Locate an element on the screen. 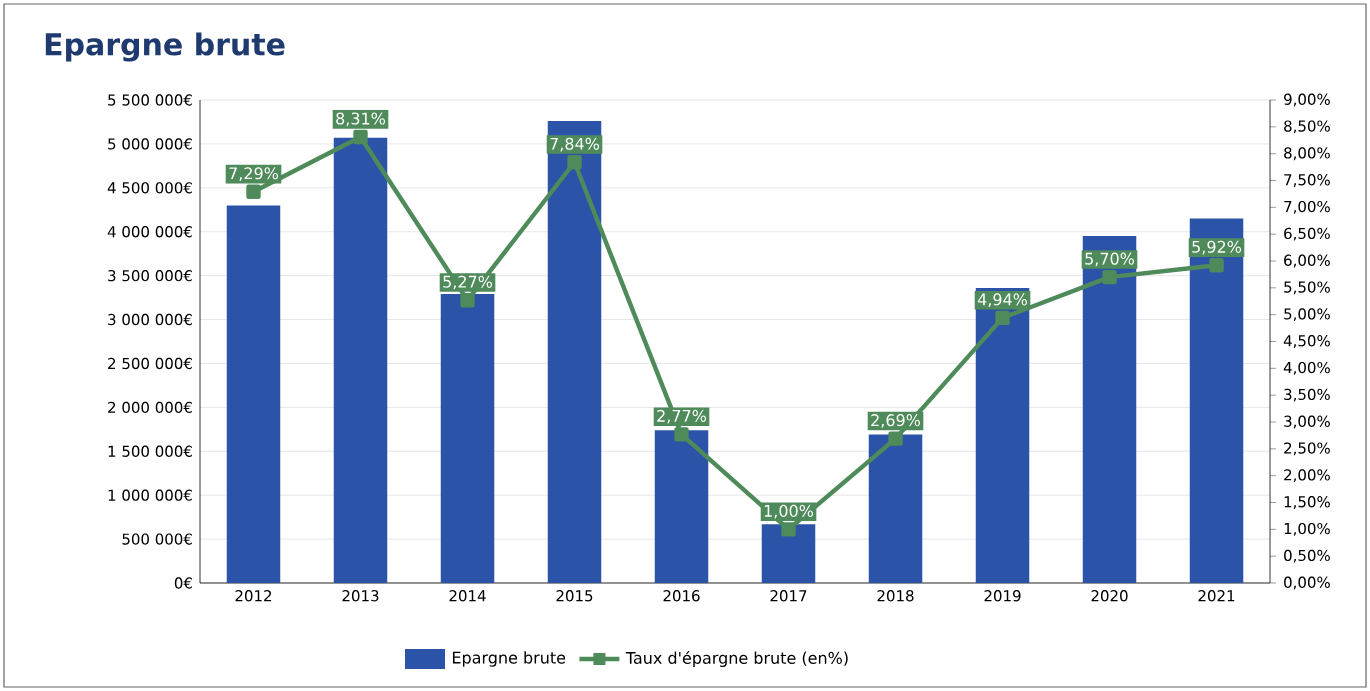 The image size is (1370, 691). y2-tick-label: 8,00% is located at coordinates (1307, 154).